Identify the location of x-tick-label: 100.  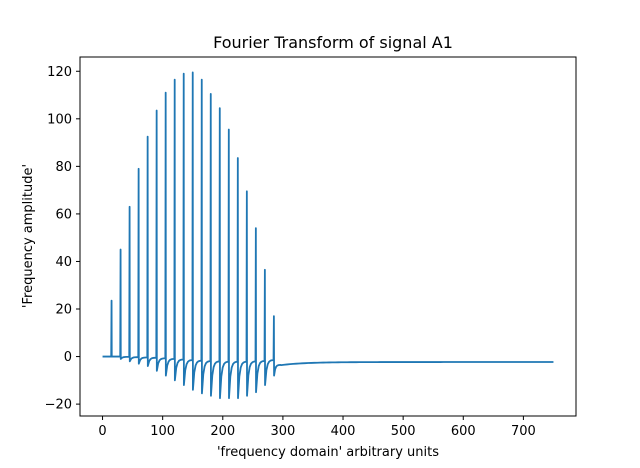
(162, 431).